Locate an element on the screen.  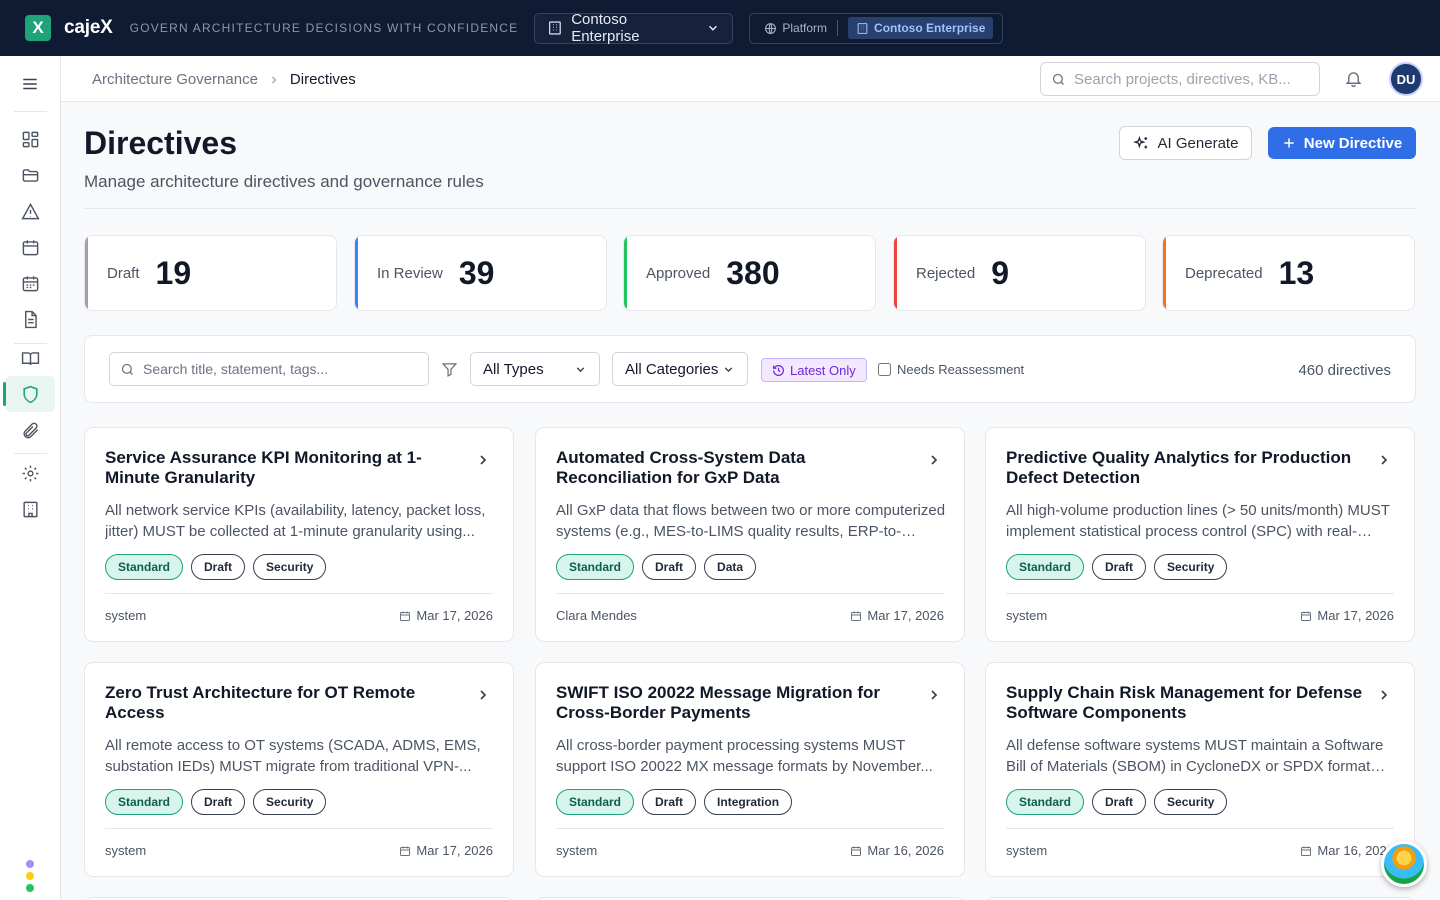
ai-generate-label: AI Generate is located at coordinates (1198, 143).